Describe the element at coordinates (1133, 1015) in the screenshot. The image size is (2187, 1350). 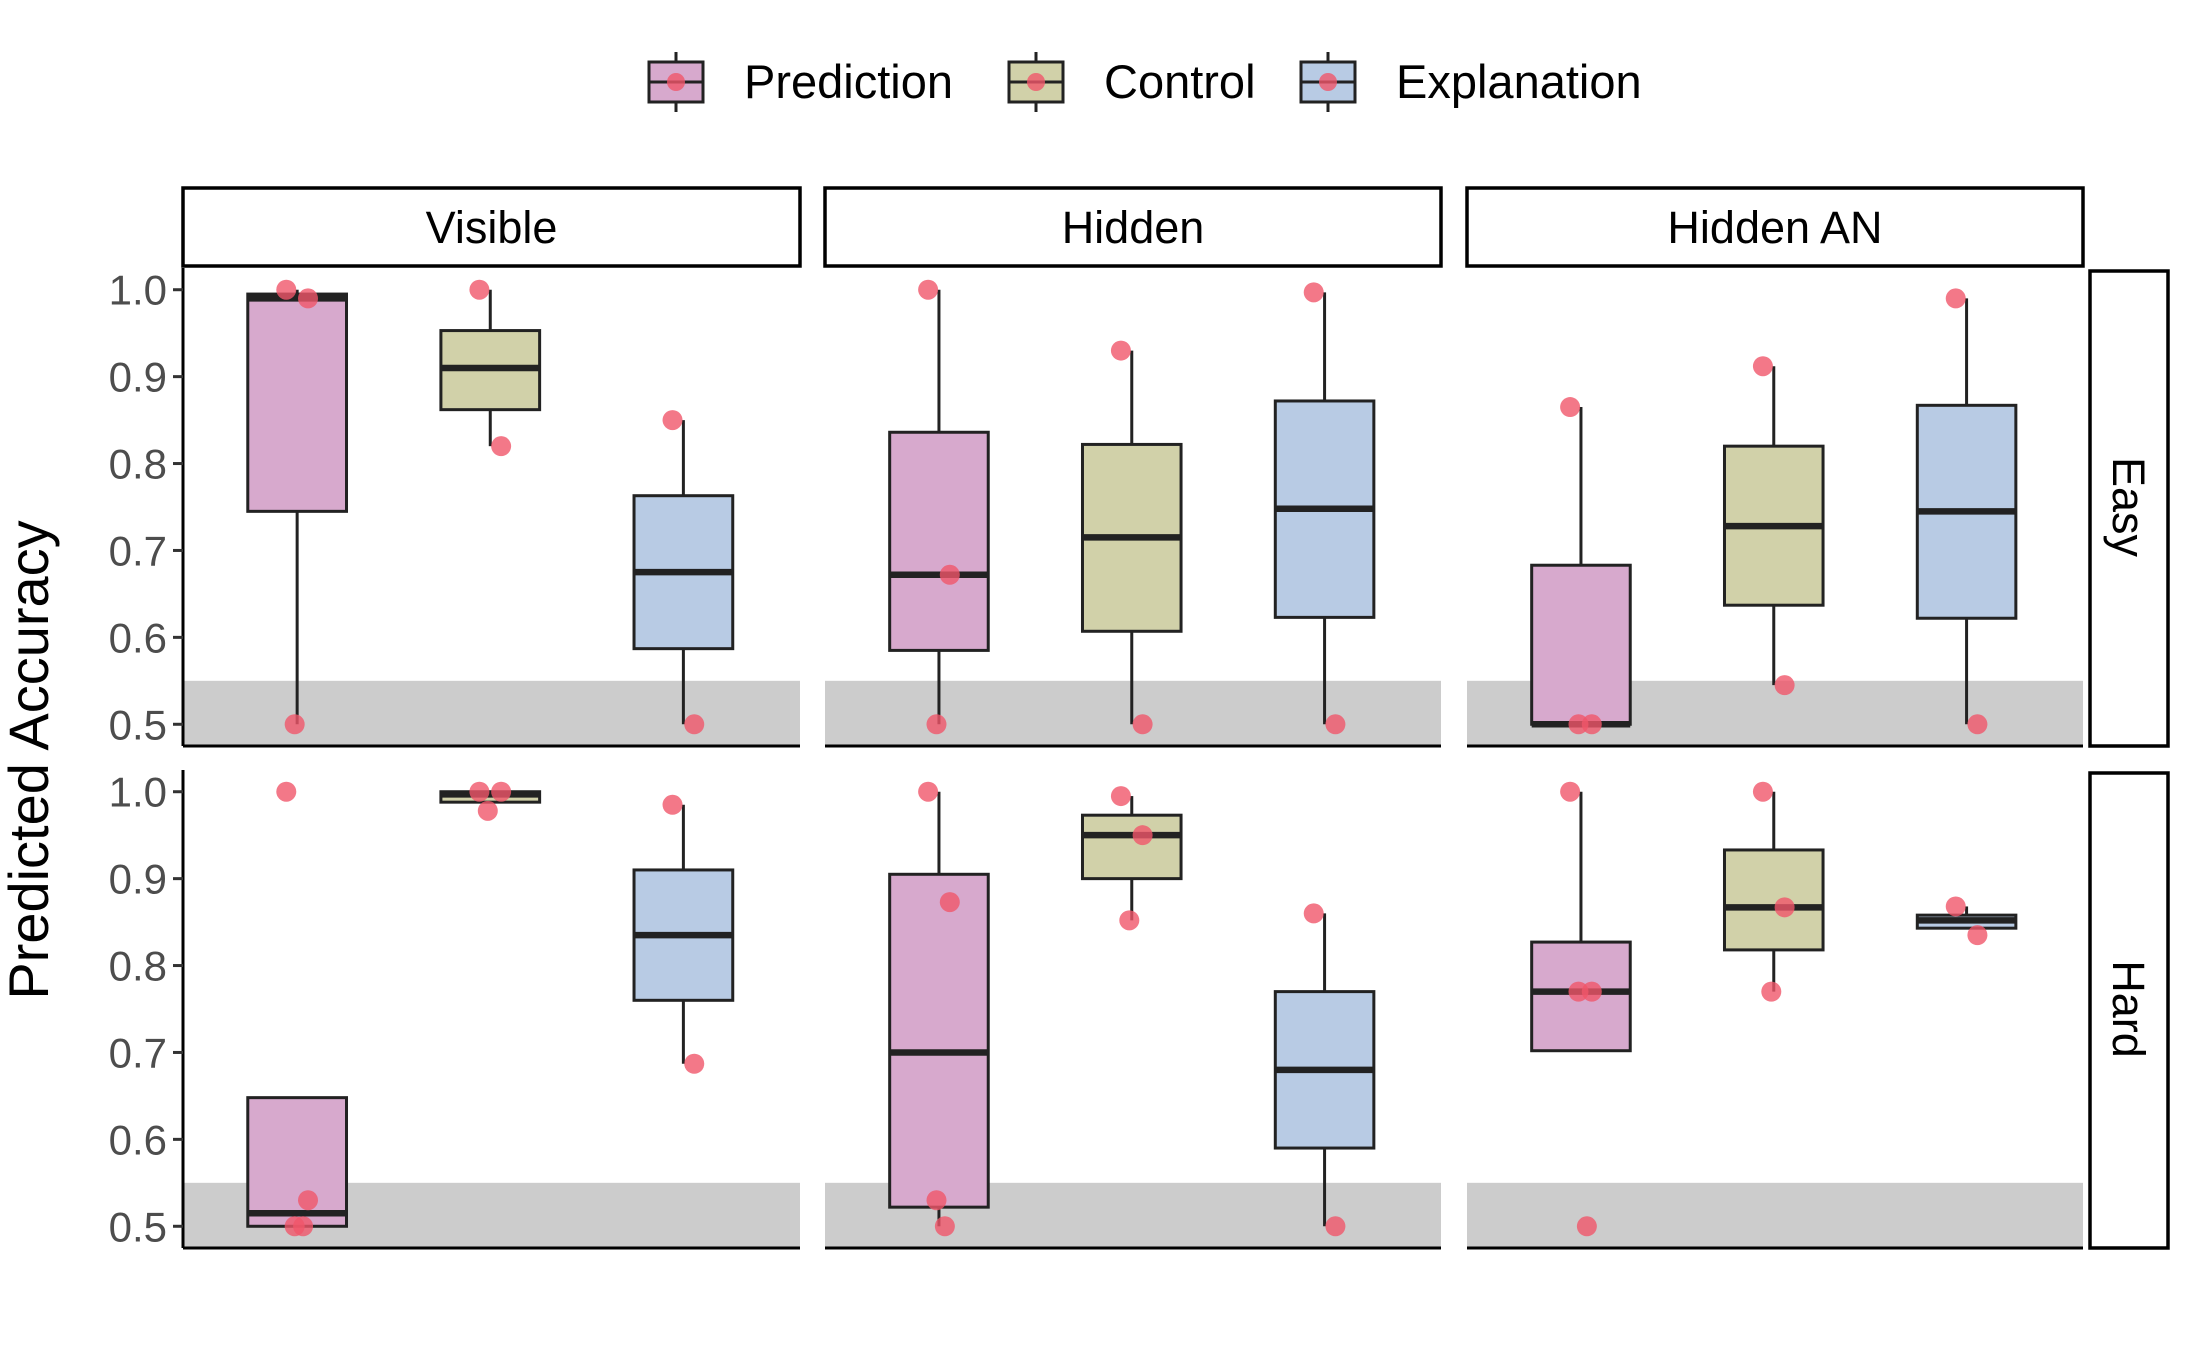
I see `panel-hard-hidden` at that location.